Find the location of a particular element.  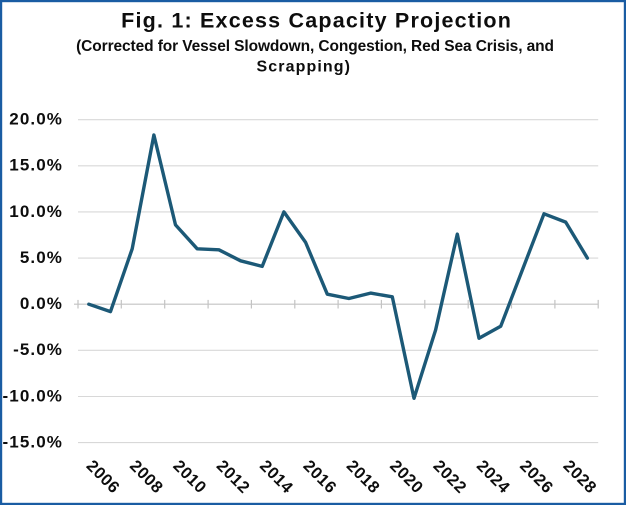

svg-text: 20.0% is located at coordinates (36, 119).